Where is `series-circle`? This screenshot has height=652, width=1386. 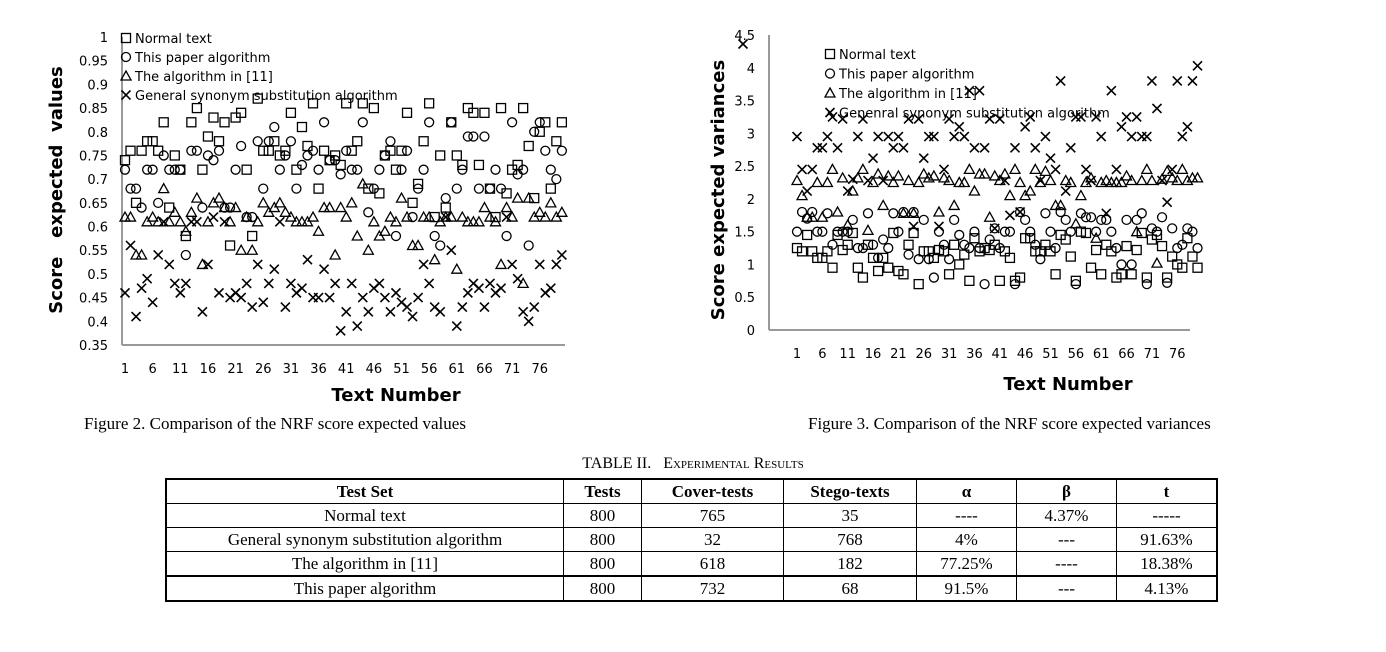 series-circle is located at coordinates (343, 189).